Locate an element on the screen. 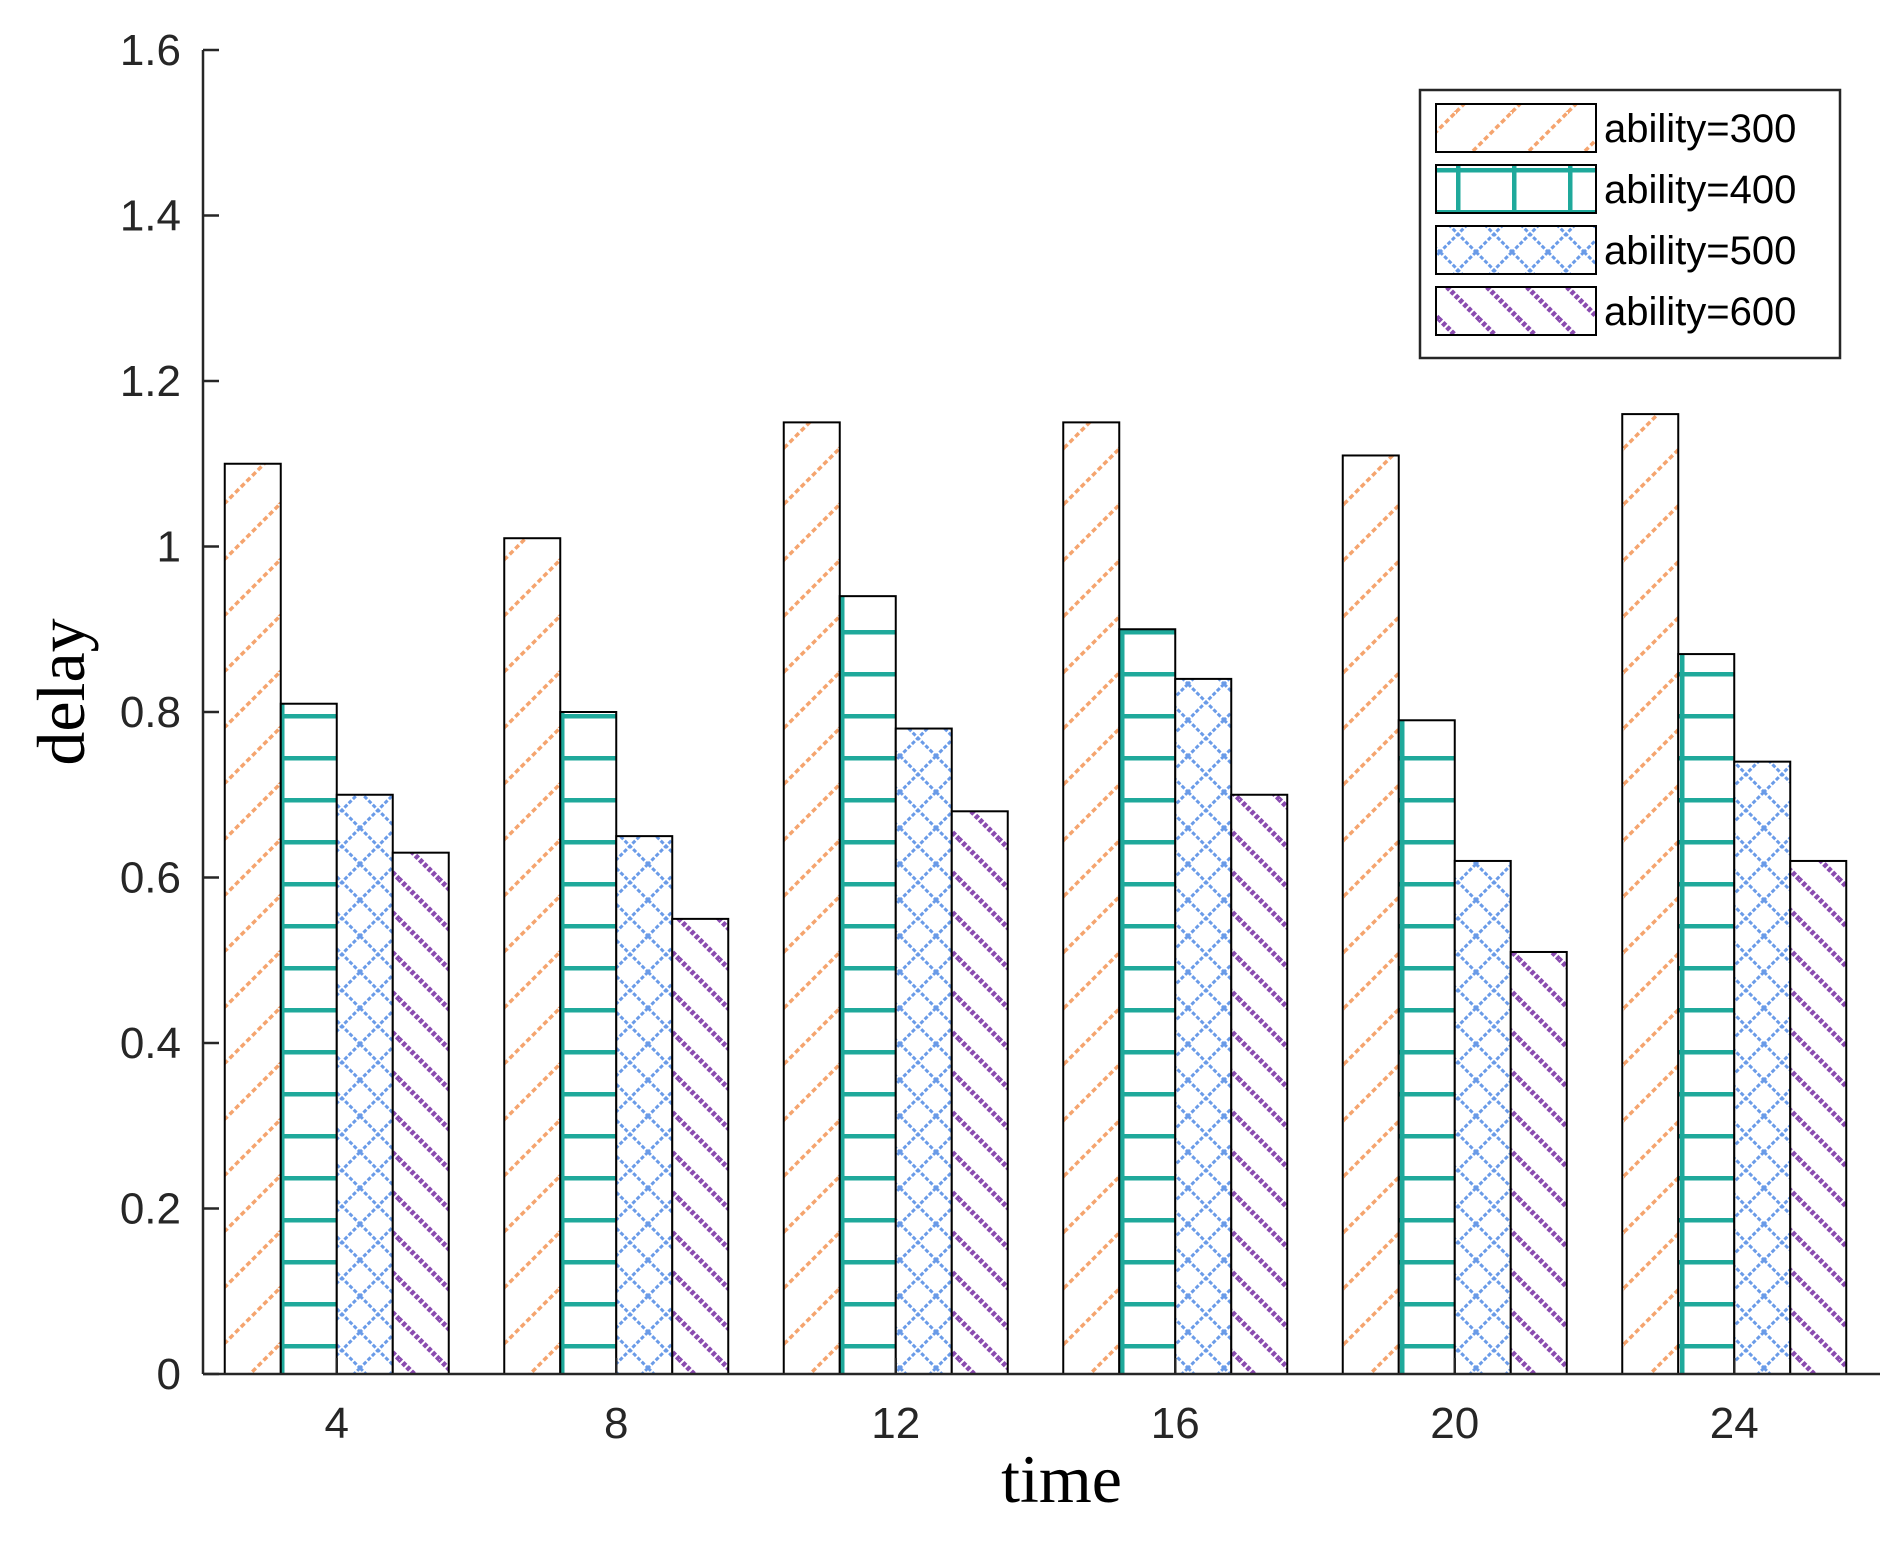 Image resolution: width=1899 pixels, height=1546 pixels. y-tick-label: 0.4 is located at coordinates (150, 1043).